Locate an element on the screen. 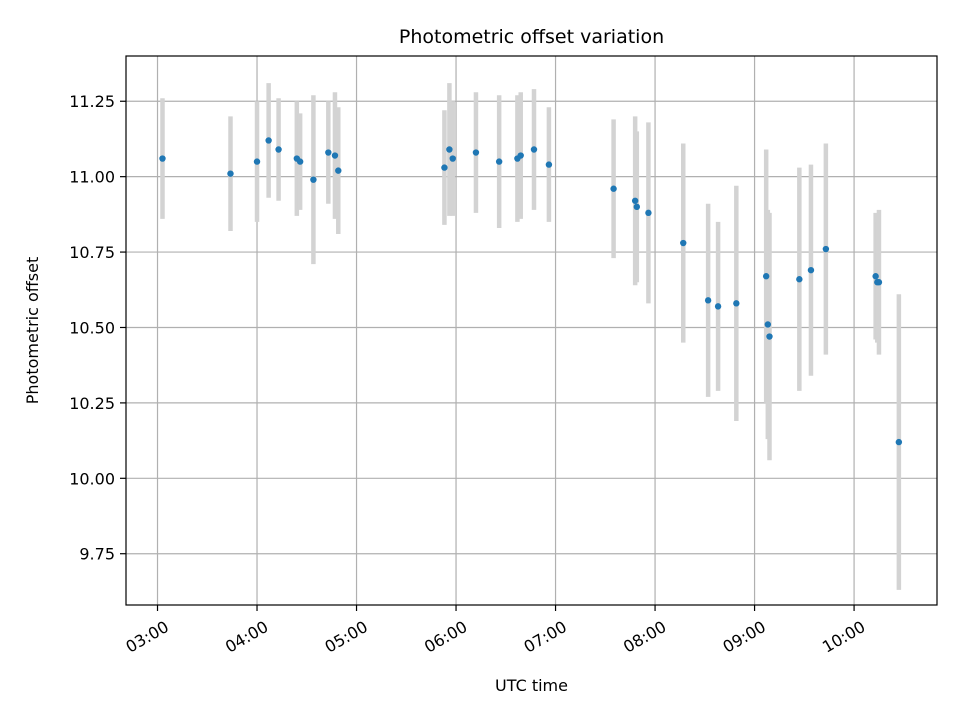 The height and width of the screenshot is (724, 960). y-tick-label: 9.75 is located at coordinates (97, 554).